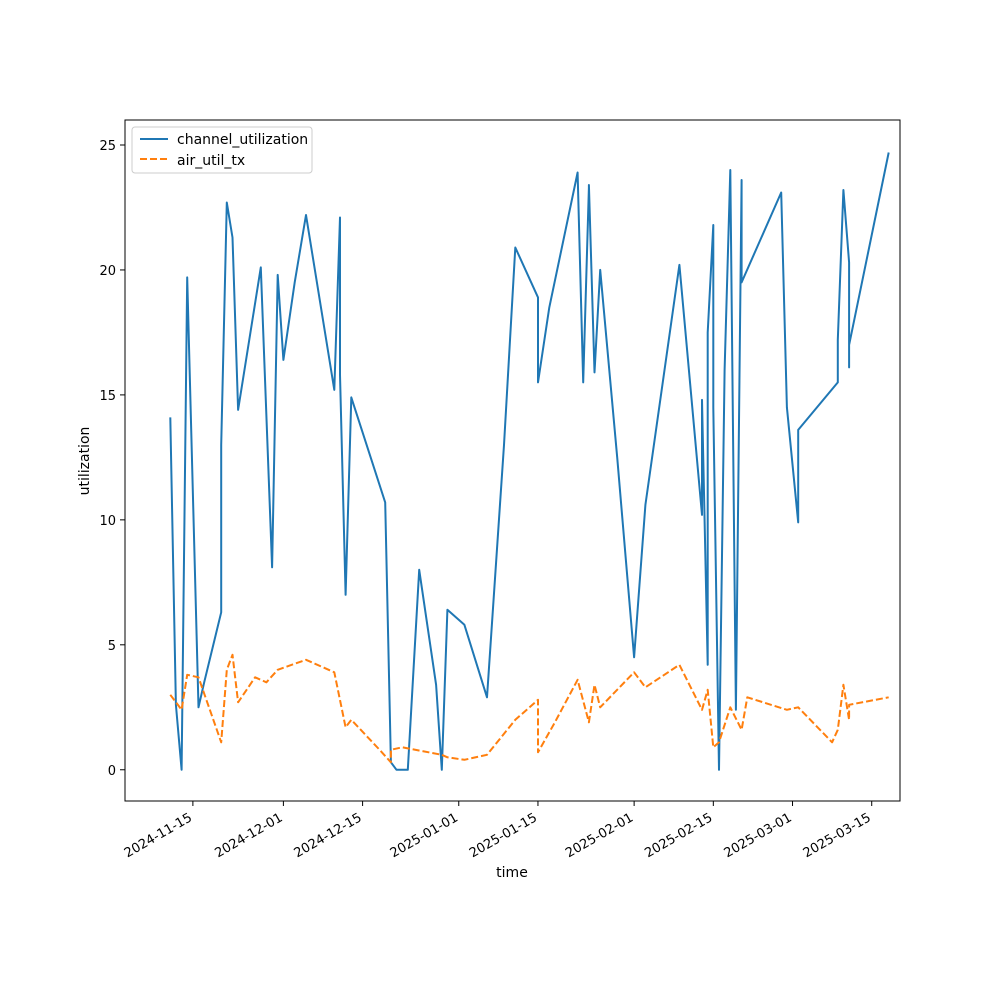  Describe the element at coordinates (503, 835) in the screenshot. I see `x-tick-label: 2025-01-15` at that location.